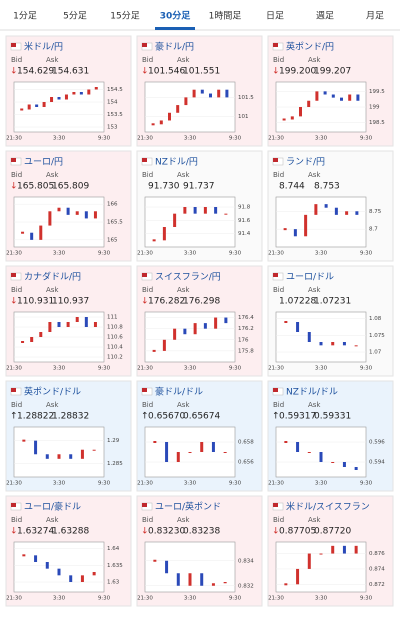 The width and height of the screenshot is (400, 617). Describe the element at coordinates (332, 417) in the screenshot. I see `ask-value: 0.59331` at that location.